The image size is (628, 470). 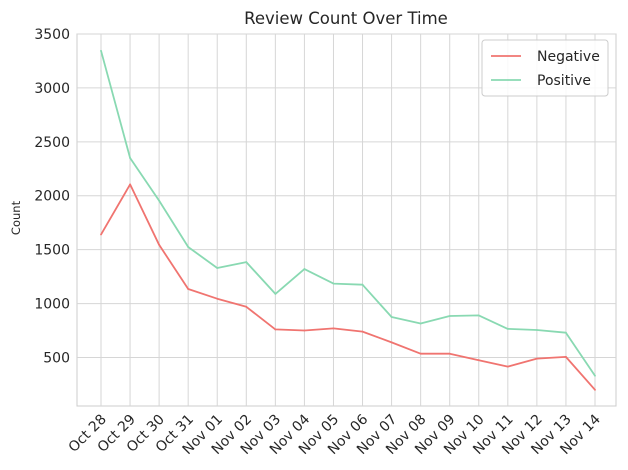 What do you see at coordinates (564, 81) in the screenshot?
I see `legend-label-positive: Positive` at bounding box center [564, 81].